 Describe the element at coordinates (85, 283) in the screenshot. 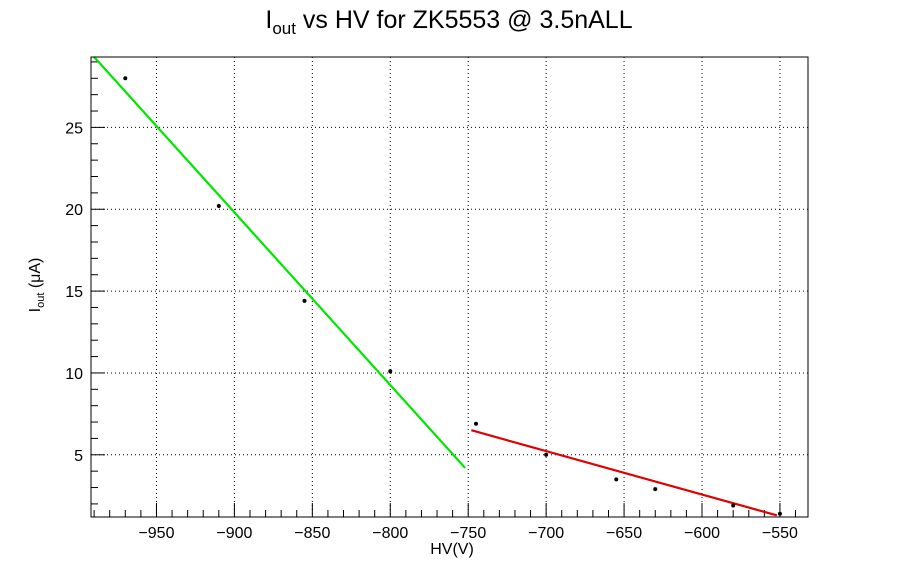

I see `y-axis-ticks: 5 10 15 20 25` at that location.